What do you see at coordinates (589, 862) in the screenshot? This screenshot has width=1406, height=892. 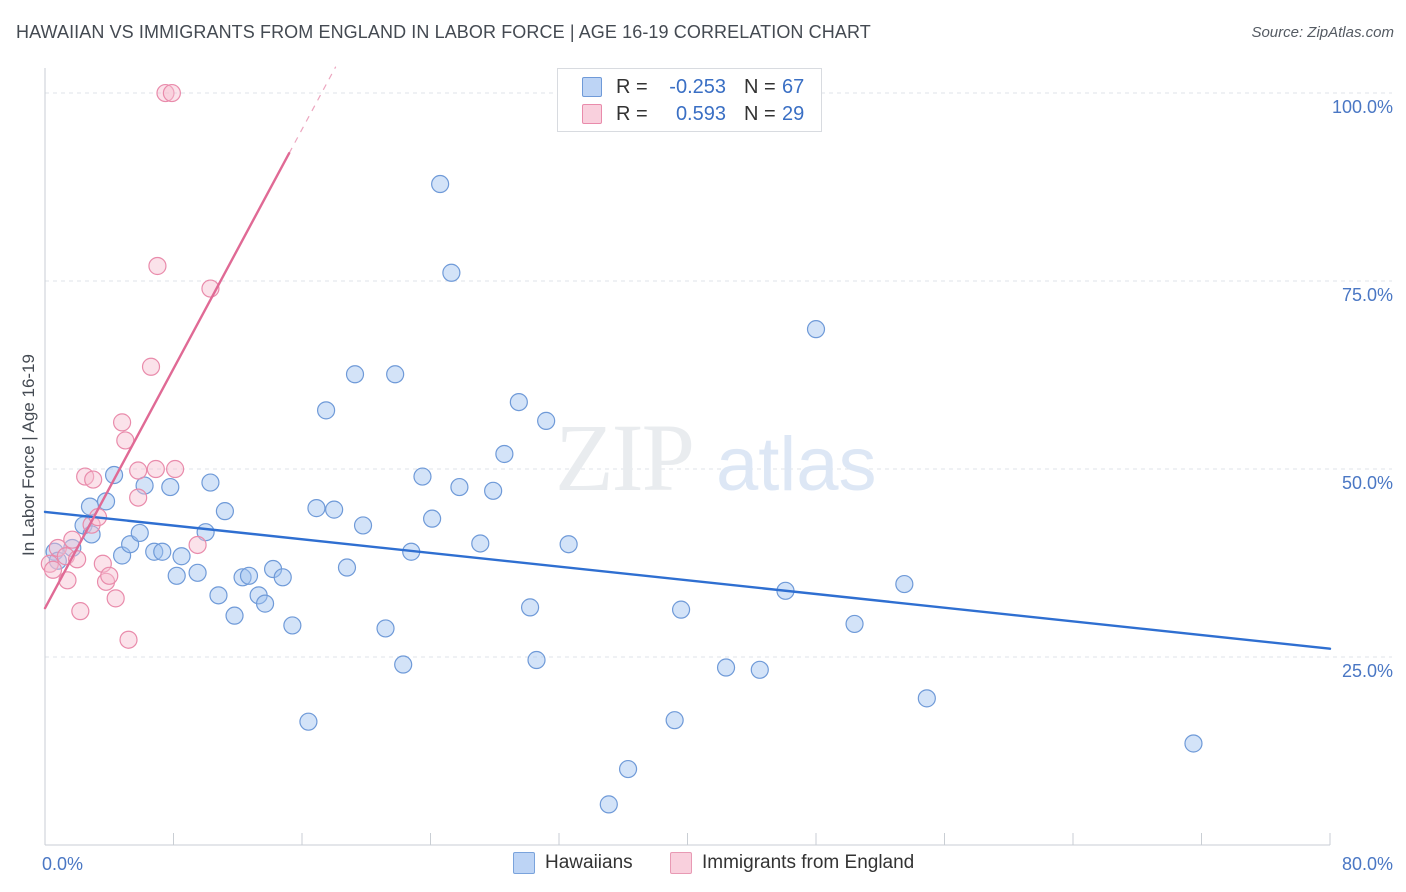 I see `legend-label-hawaiians: Hawaiians` at bounding box center [589, 862].